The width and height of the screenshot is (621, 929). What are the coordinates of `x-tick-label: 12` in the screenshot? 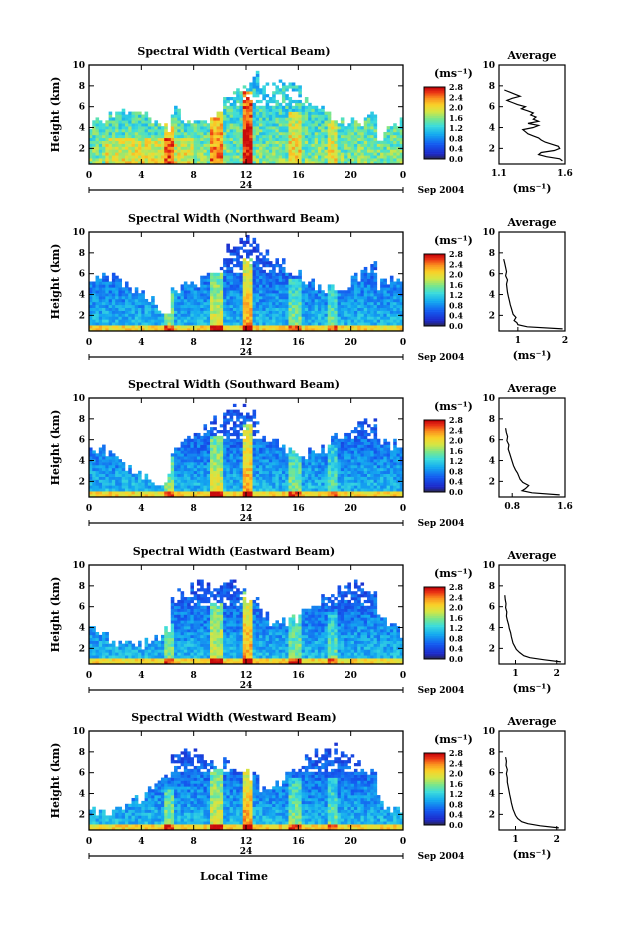 It's located at (246, 343).